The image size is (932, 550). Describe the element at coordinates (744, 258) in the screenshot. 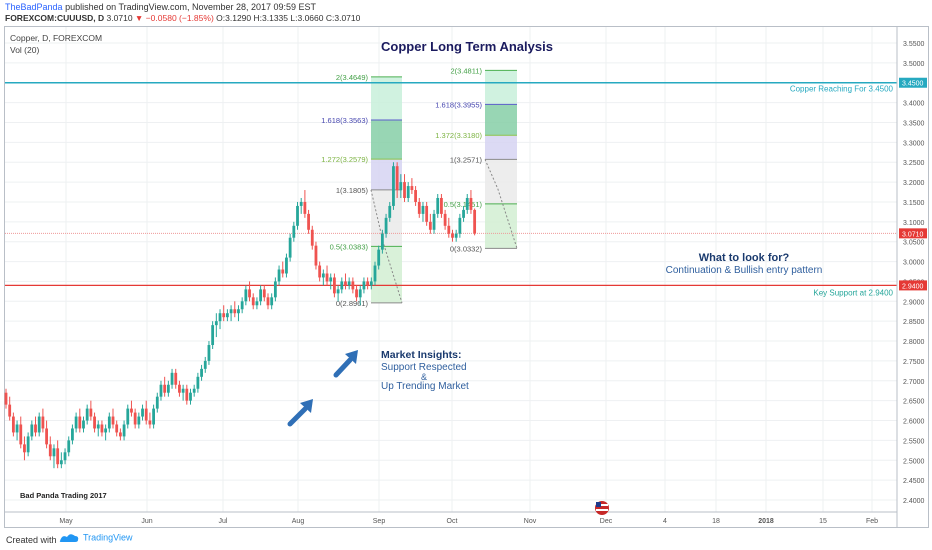

I see `what-to-look-title: What to look for?` at that location.